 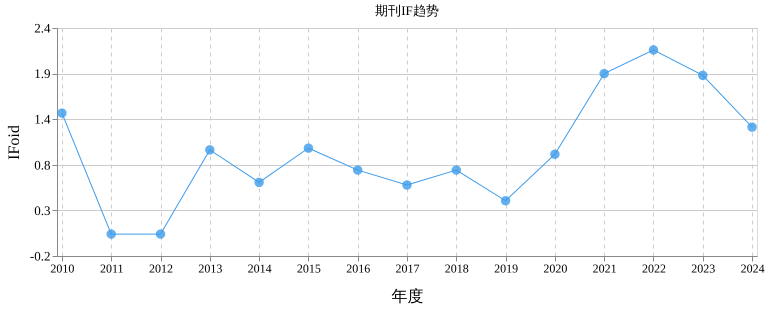 I want to click on y-tick-label: 1.9, so click(x=42, y=74).